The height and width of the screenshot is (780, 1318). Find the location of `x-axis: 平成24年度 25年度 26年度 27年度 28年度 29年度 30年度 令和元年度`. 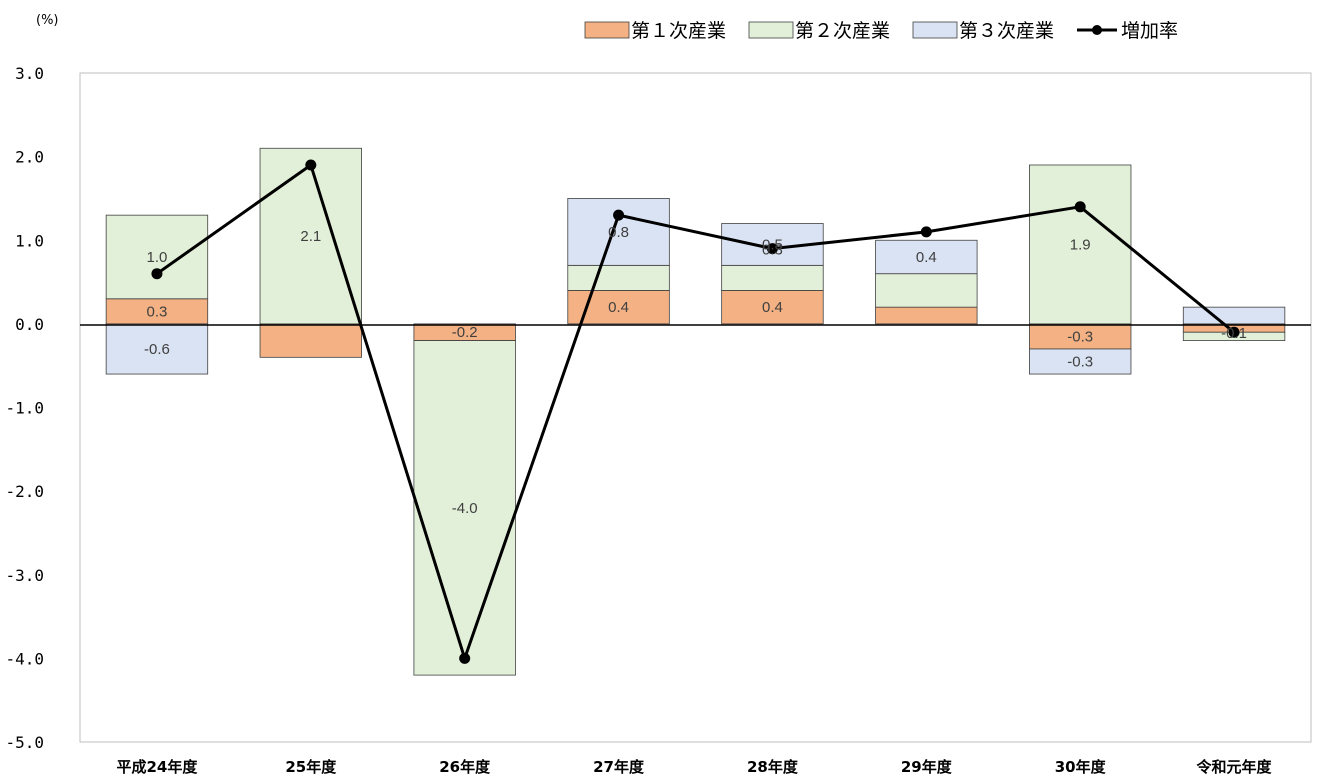

x-axis: 平成24年度 25年度 26年度 27年度 28年度 29年度 30年度 令和元年度 is located at coordinates (695, 767).